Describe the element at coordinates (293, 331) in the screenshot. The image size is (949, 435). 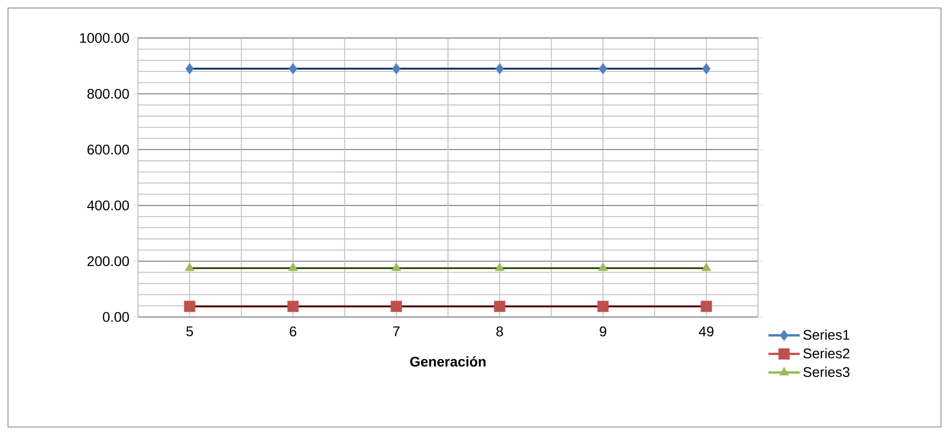
I see `x-tick-label: 6` at that location.